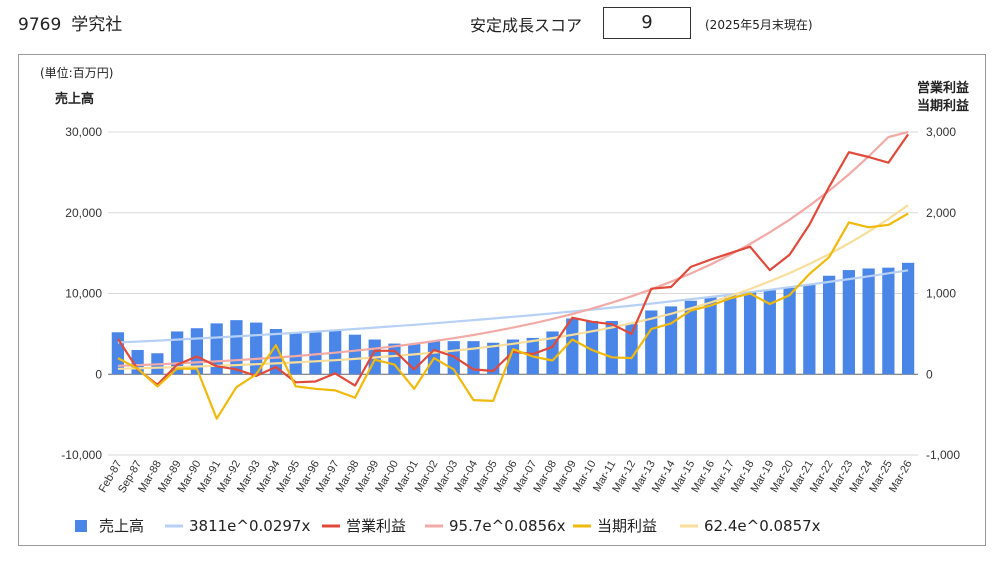 This screenshot has height=564, width=1000. What do you see at coordinates (762, 526) in the screenshot?
I see `legend-label: 62.4e^0.0857x` at bounding box center [762, 526].